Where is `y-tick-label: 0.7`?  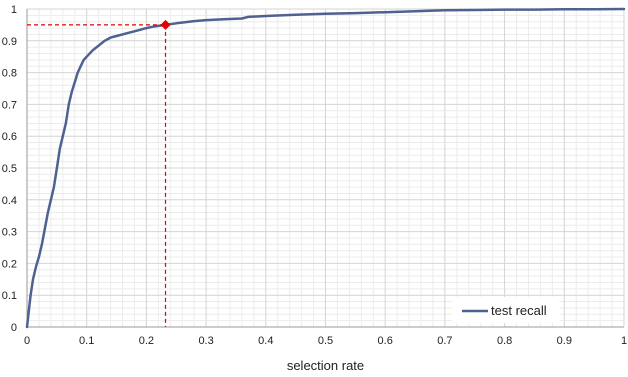
y-tick-label: 0.7 is located at coordinates (9, 105).